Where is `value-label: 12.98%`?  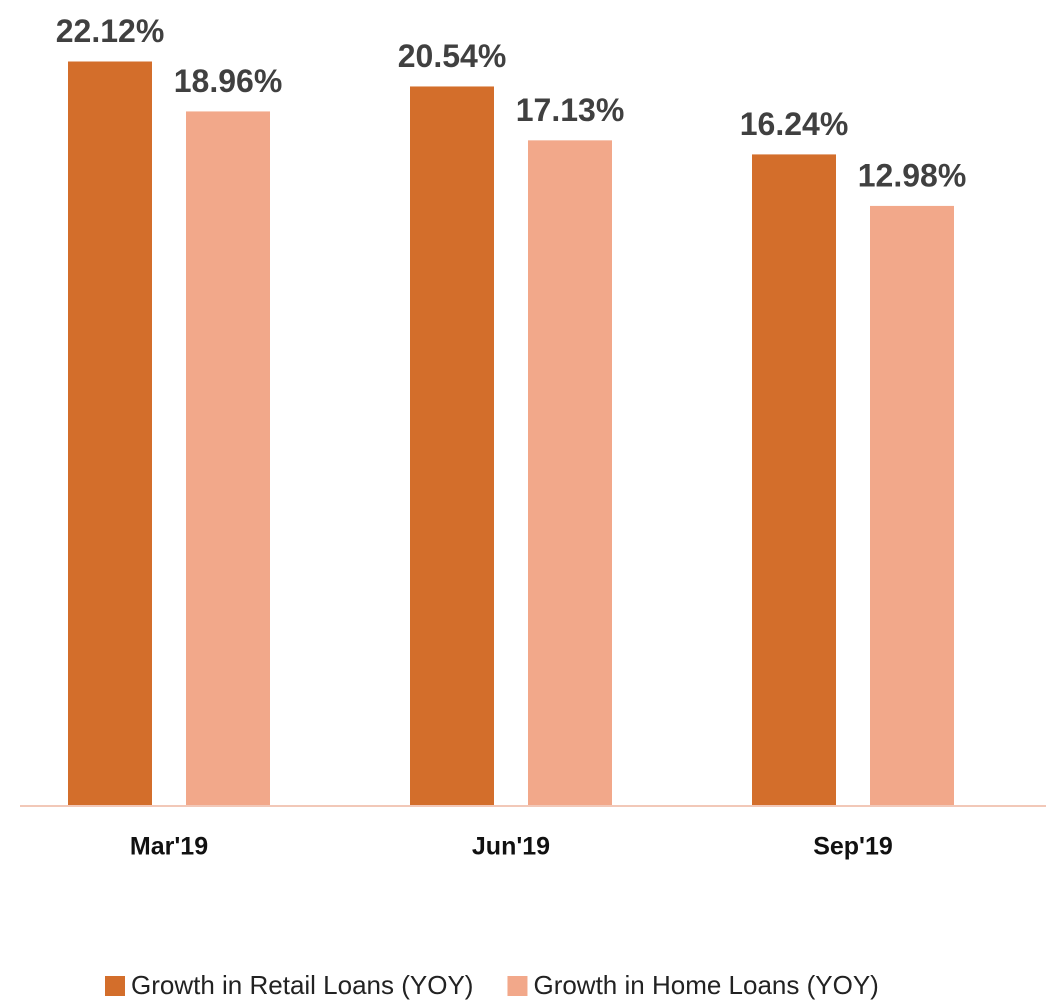
value-label: 12.98% is located at coordinates (912, 175).